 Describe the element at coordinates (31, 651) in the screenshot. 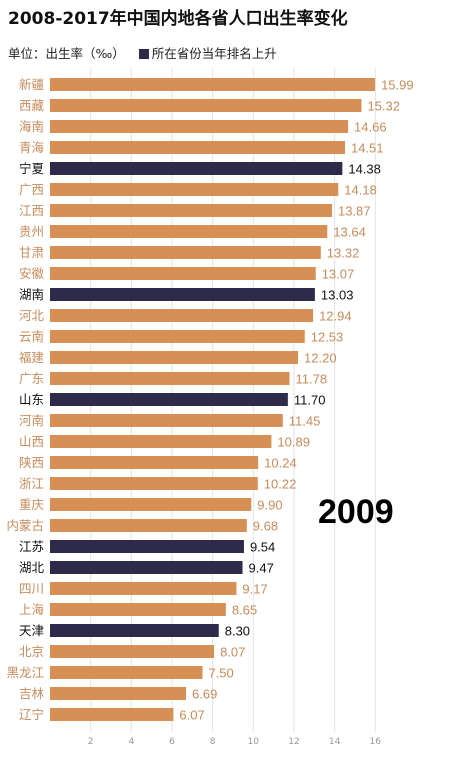

I see `category-label: 北京` at that location.